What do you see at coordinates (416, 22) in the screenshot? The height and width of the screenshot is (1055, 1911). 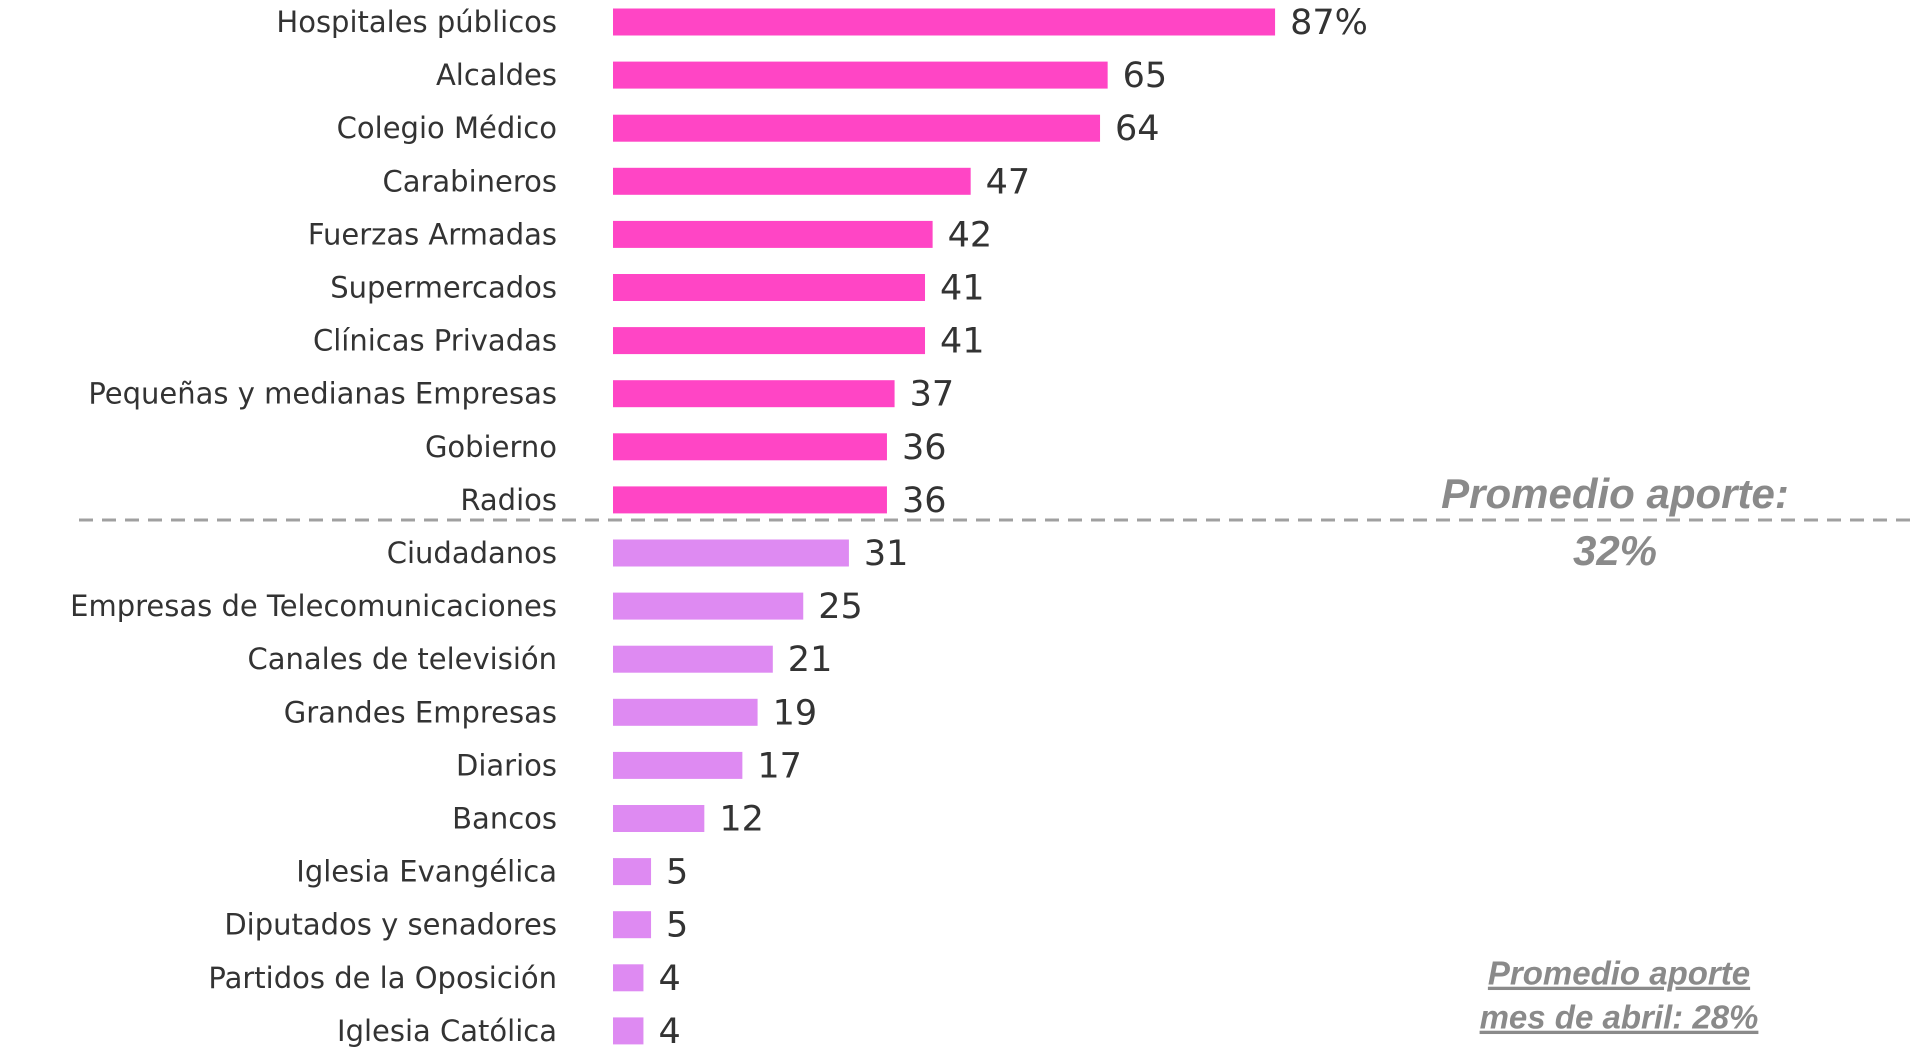 I see `category-label: Hospitales públicos` at bounding box center [416, 22].